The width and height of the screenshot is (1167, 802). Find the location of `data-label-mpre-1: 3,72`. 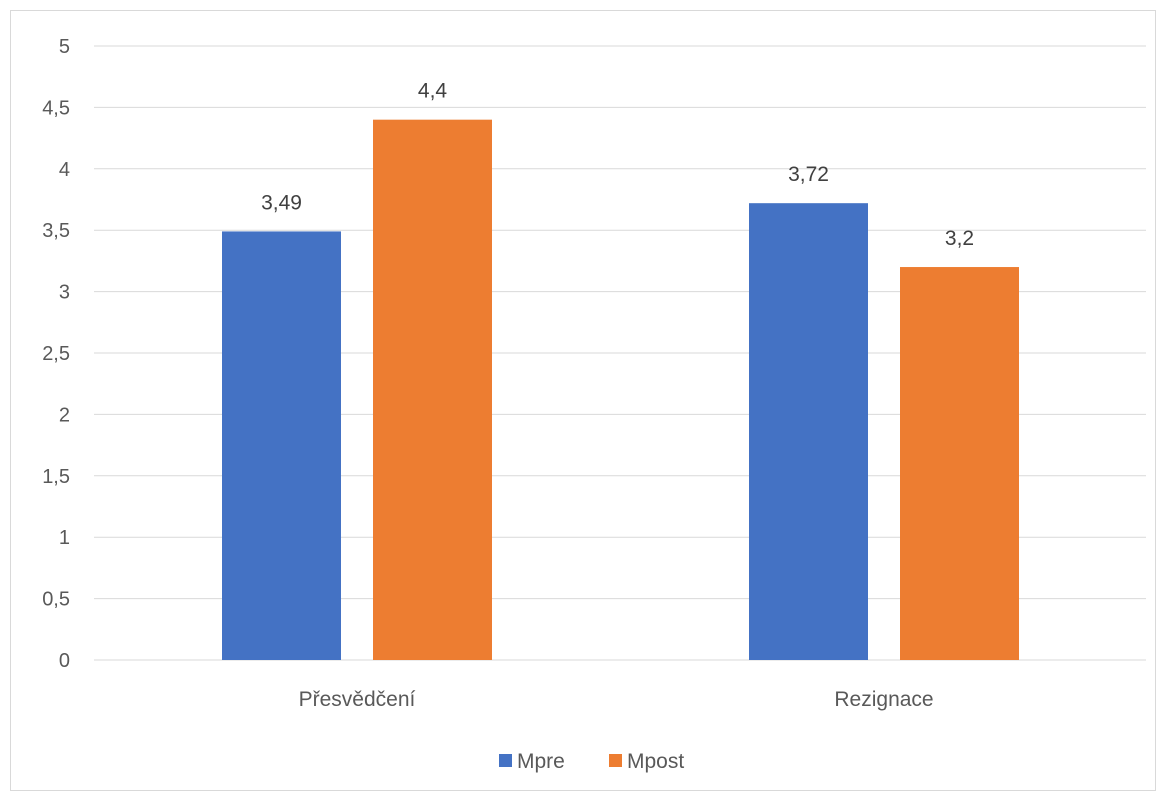

data-label-mpre-1: 3,72 is located at coordinates (808, 174).